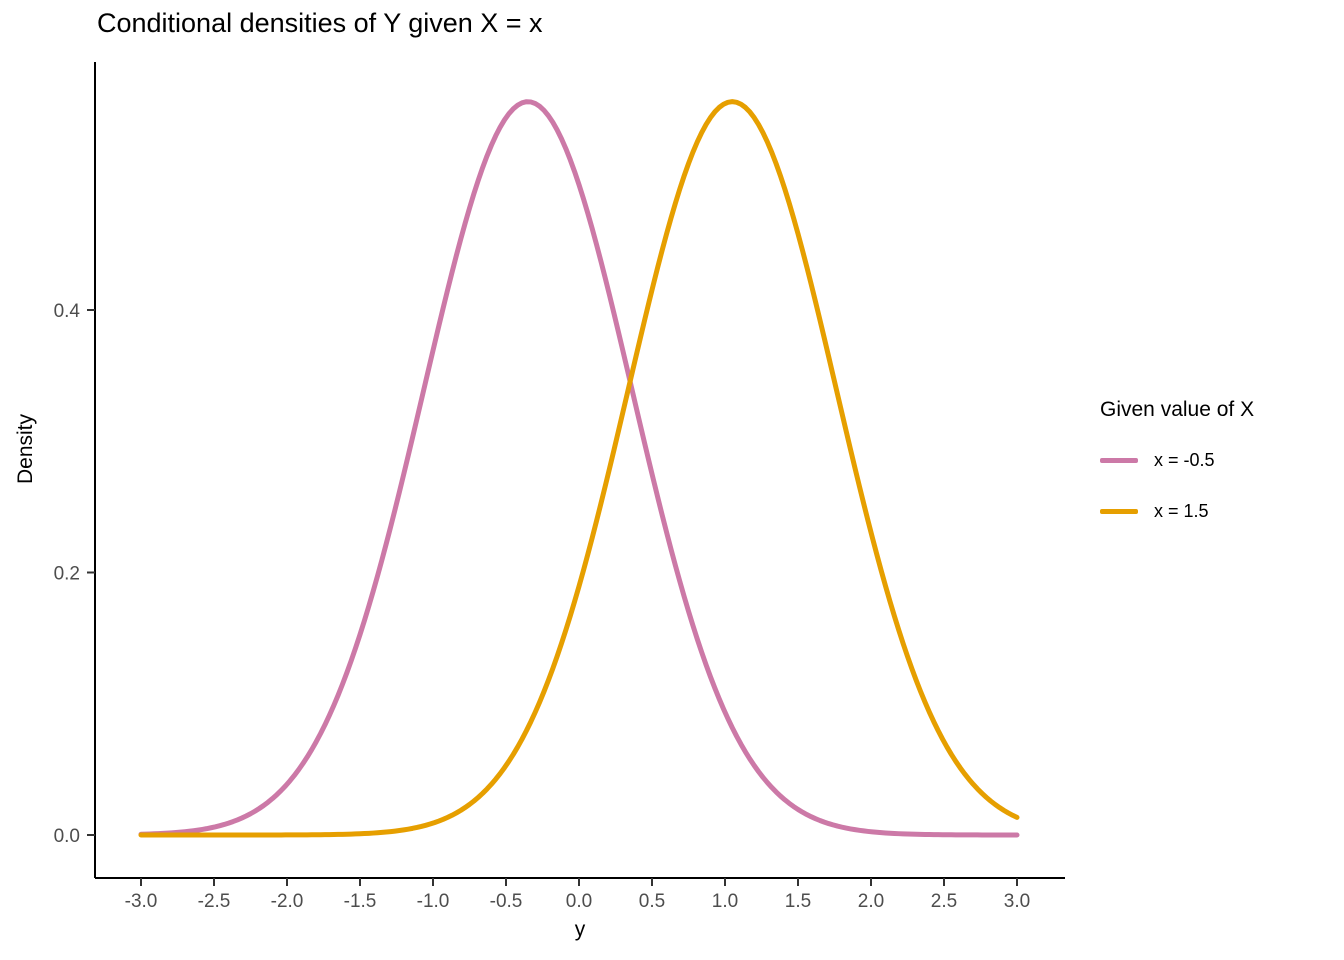 This screenshot has width=1344, height=960. What do you see at coordinates (1177, 475) in the screenshot?
I see `legend: Given value of X x = -0.5 x = 1.5` at bounding box center [1177, 475].